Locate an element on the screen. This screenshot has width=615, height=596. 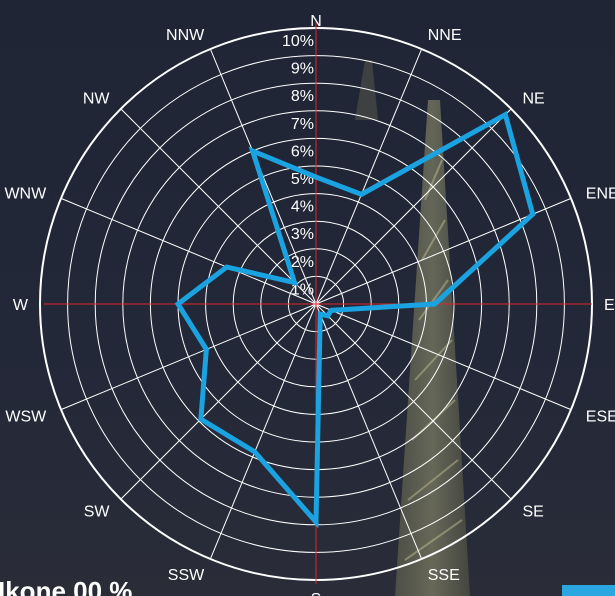
direction-label-sw: SW is located at coordinates (97, 511).